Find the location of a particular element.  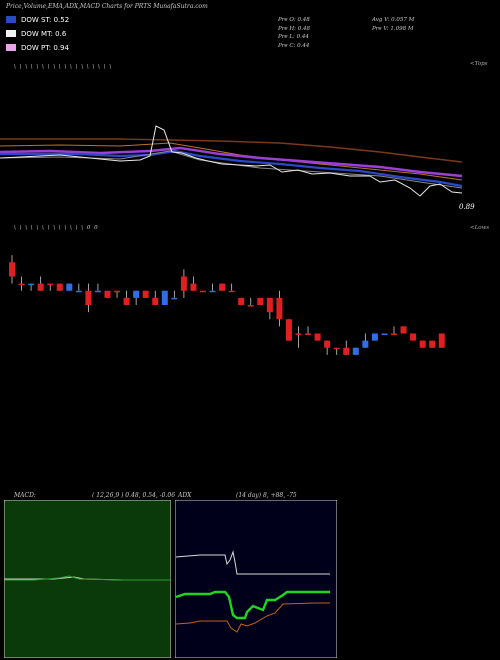

ohlc-close: Pre C: 0.44 is located at coordinates (294, 45).